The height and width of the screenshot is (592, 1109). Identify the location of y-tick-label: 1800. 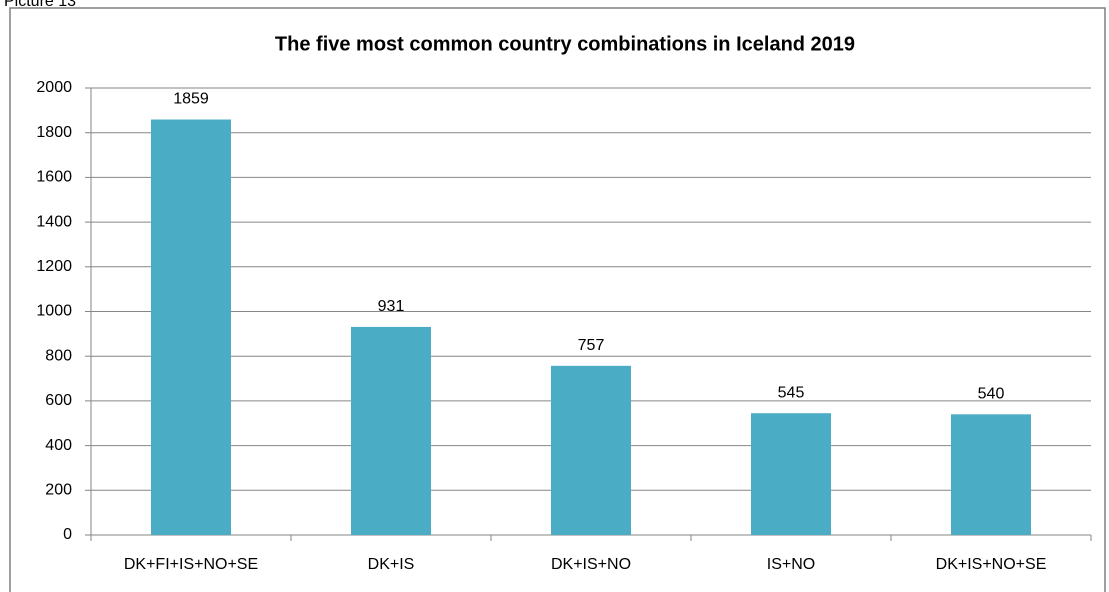
(54, 132).